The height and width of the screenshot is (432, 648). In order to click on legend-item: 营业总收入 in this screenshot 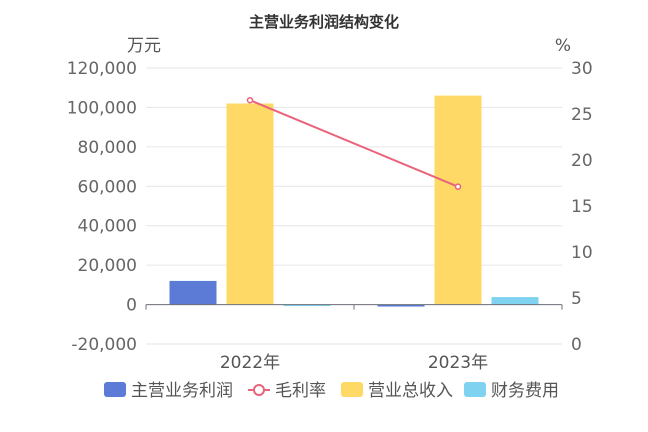, I will do `click(397, 391)`.